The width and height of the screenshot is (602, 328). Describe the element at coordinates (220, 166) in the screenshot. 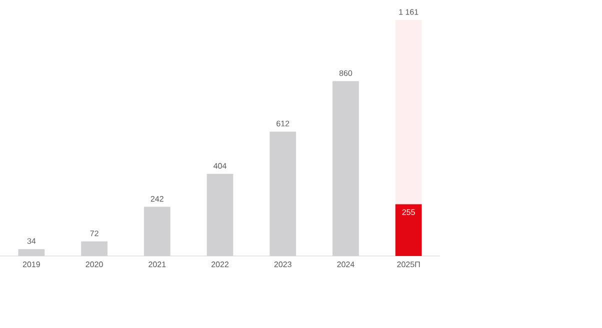

I see `data-label: 404` at that location.